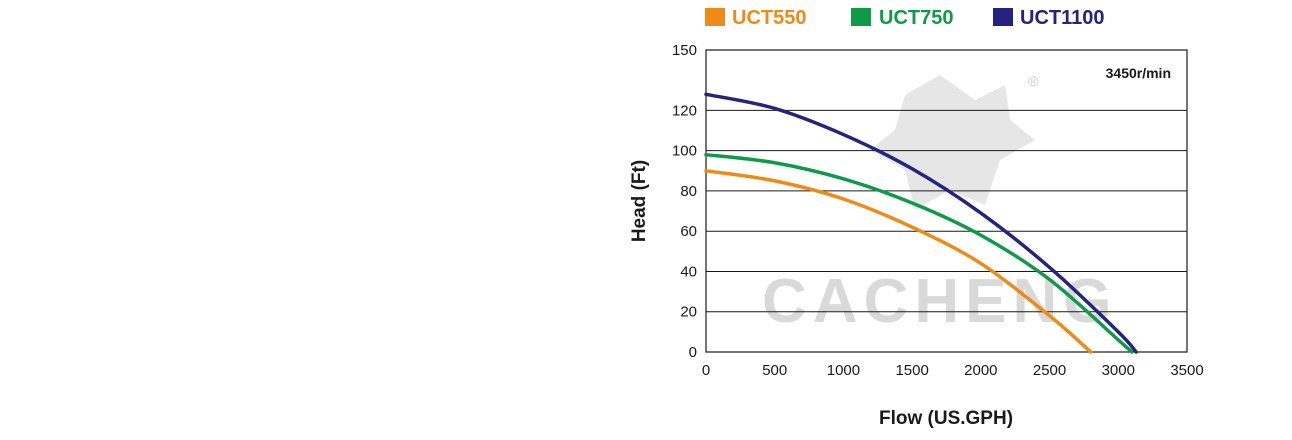  I want to click on x-axis-title: Flow (US.GPH), so click(946, 418).